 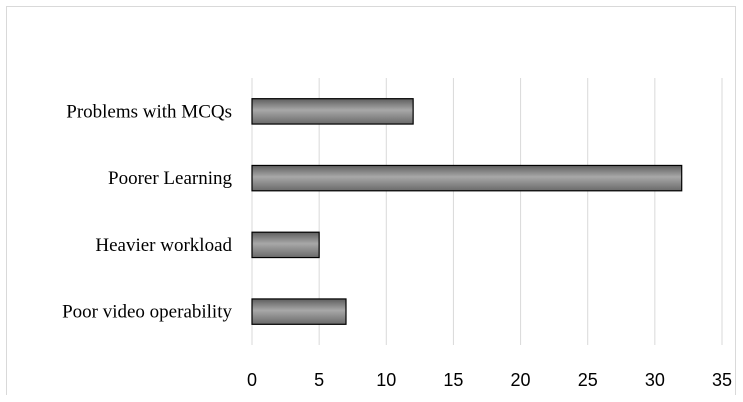 I want to click on x-tick-label-5: 5, so click(x=319, y=380).